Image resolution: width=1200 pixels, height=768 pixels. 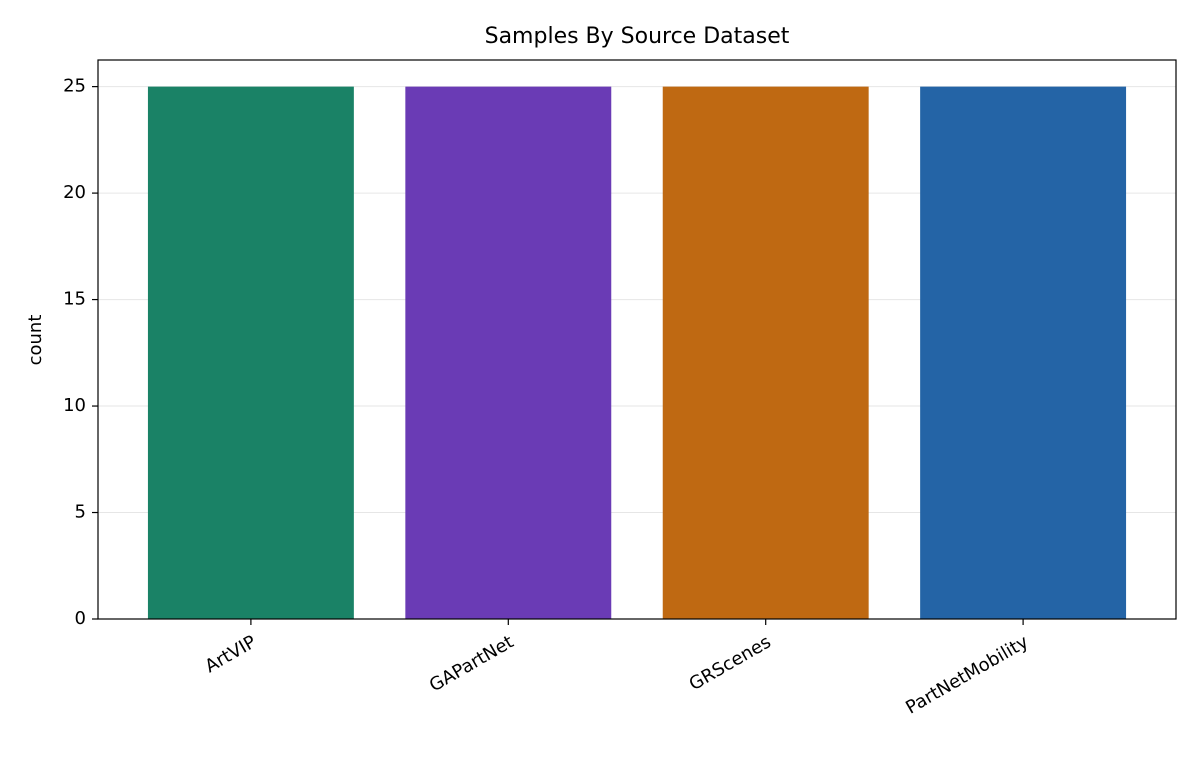 I want to click on y-tick-label: 0, so click(x=80, y=618).